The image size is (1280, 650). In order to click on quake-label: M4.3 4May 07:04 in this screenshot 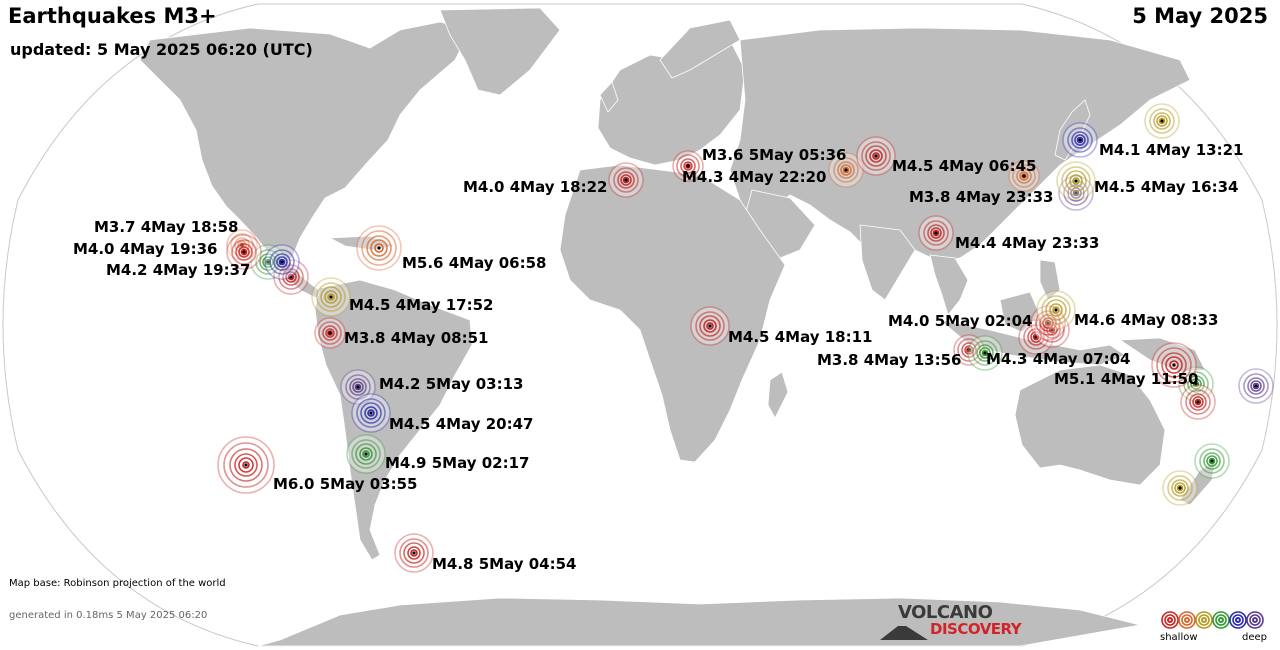, I will do `click(1058, 359)`.